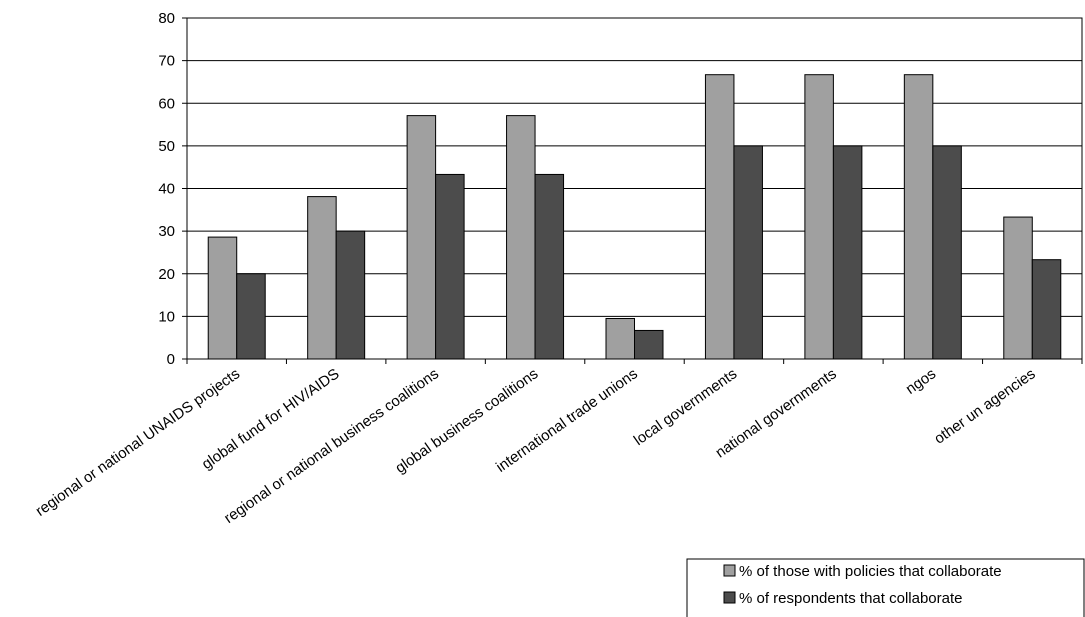 The height and width of the screenshot is (617, 1085). Describe the element at coordinates (166, 18) in the screenshot. I see `y-tick-label: 80` at that location.